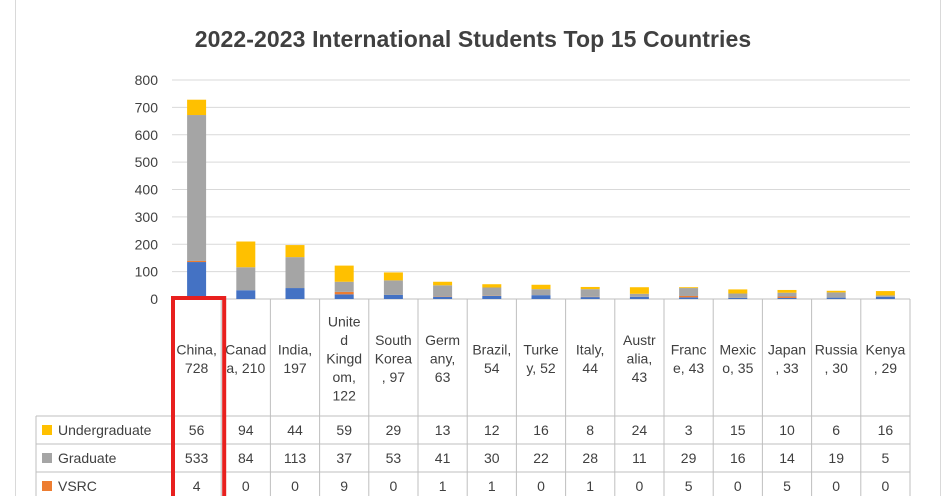 The height and width of the screenshot is (496, 946). Describe the element at coordinates (147, 162) in the screenshot. I see `y-tick-label: 500` at that location.